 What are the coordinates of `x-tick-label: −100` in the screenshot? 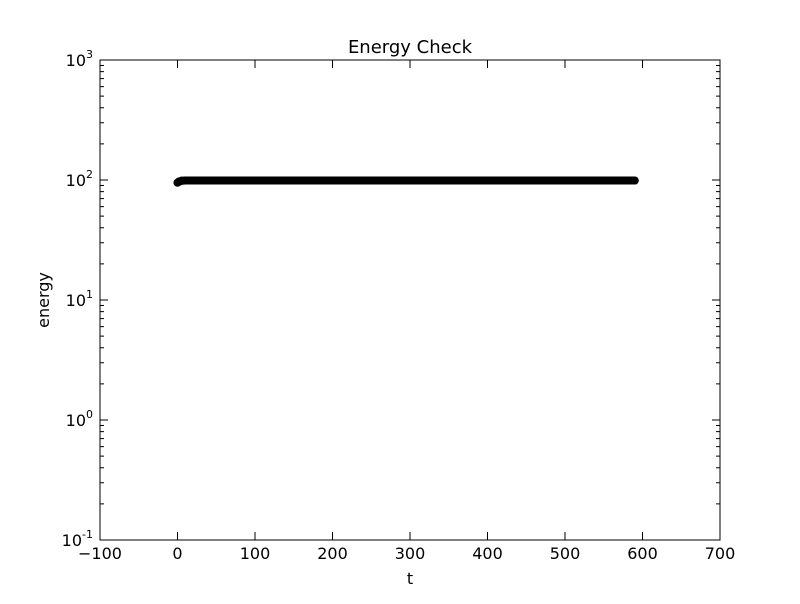 It's located at (100, 553).